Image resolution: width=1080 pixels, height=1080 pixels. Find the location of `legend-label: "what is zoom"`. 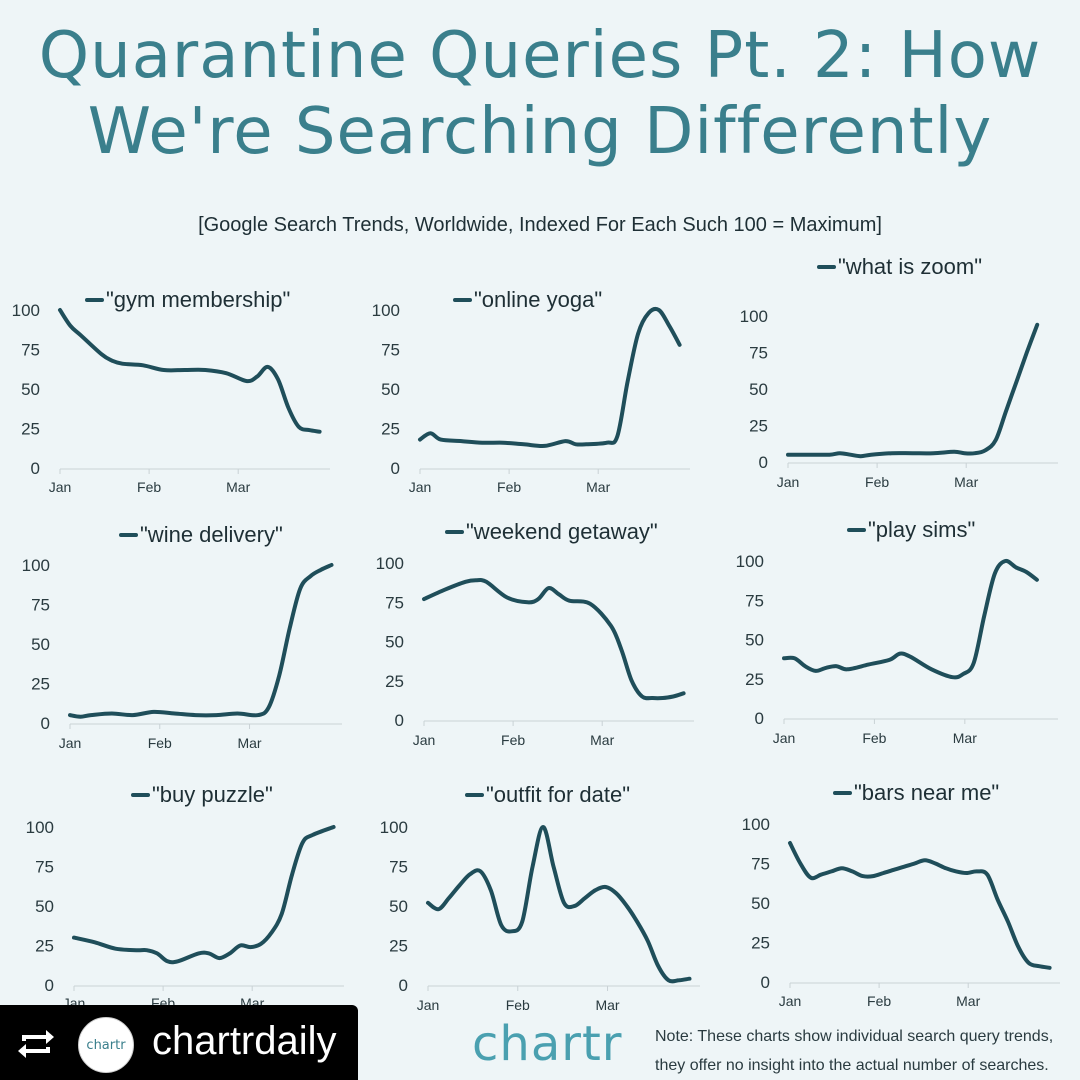

legend-label: "what is zoom" is located at coordinates (910, 266).